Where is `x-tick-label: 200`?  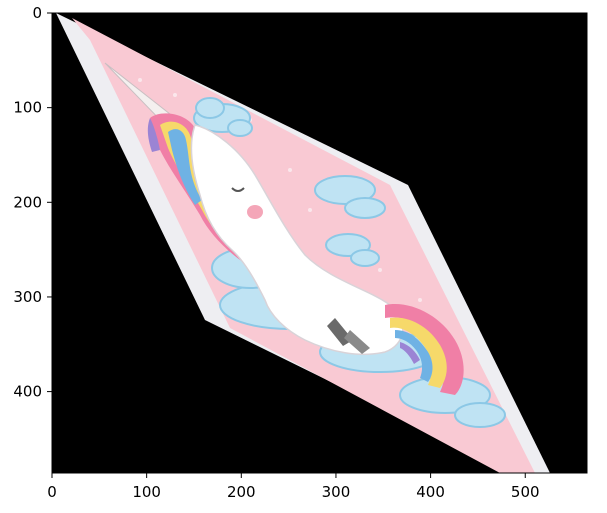 x-tick-label: 200 is located at coordinates (241, 492).